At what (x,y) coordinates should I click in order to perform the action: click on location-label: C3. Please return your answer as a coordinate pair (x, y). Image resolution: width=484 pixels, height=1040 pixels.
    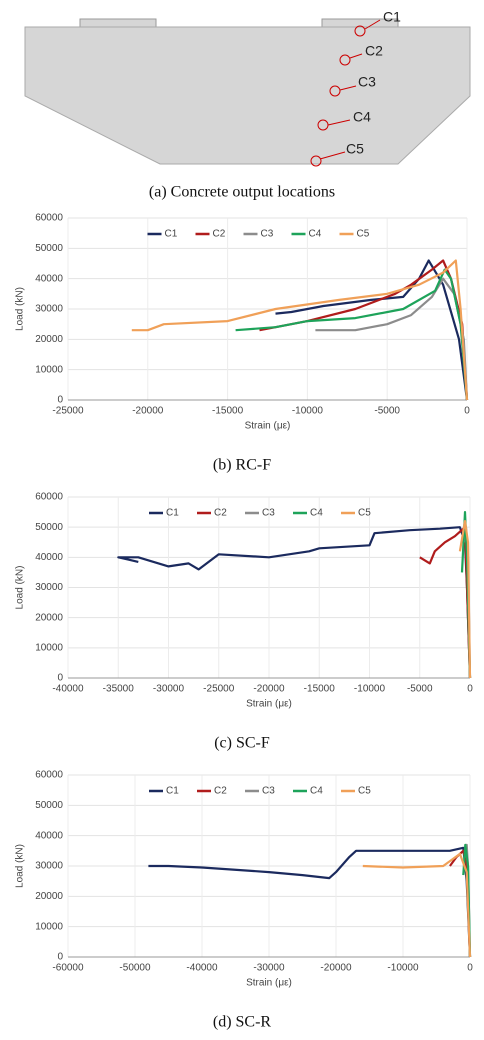
    Looking at the image, I should click on (367, 82).